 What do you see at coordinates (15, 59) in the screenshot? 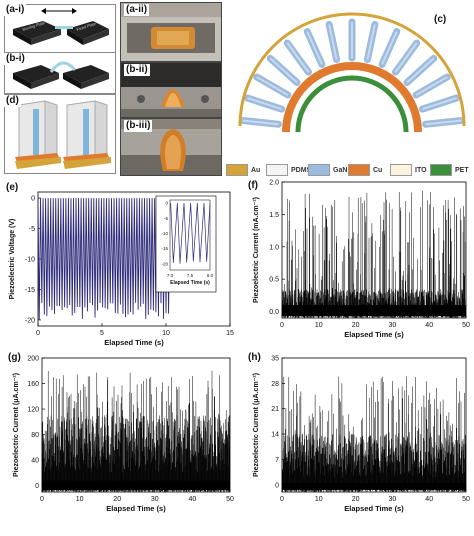
I see `label-b-i: (b-i)` at bounding box center [15, 59].